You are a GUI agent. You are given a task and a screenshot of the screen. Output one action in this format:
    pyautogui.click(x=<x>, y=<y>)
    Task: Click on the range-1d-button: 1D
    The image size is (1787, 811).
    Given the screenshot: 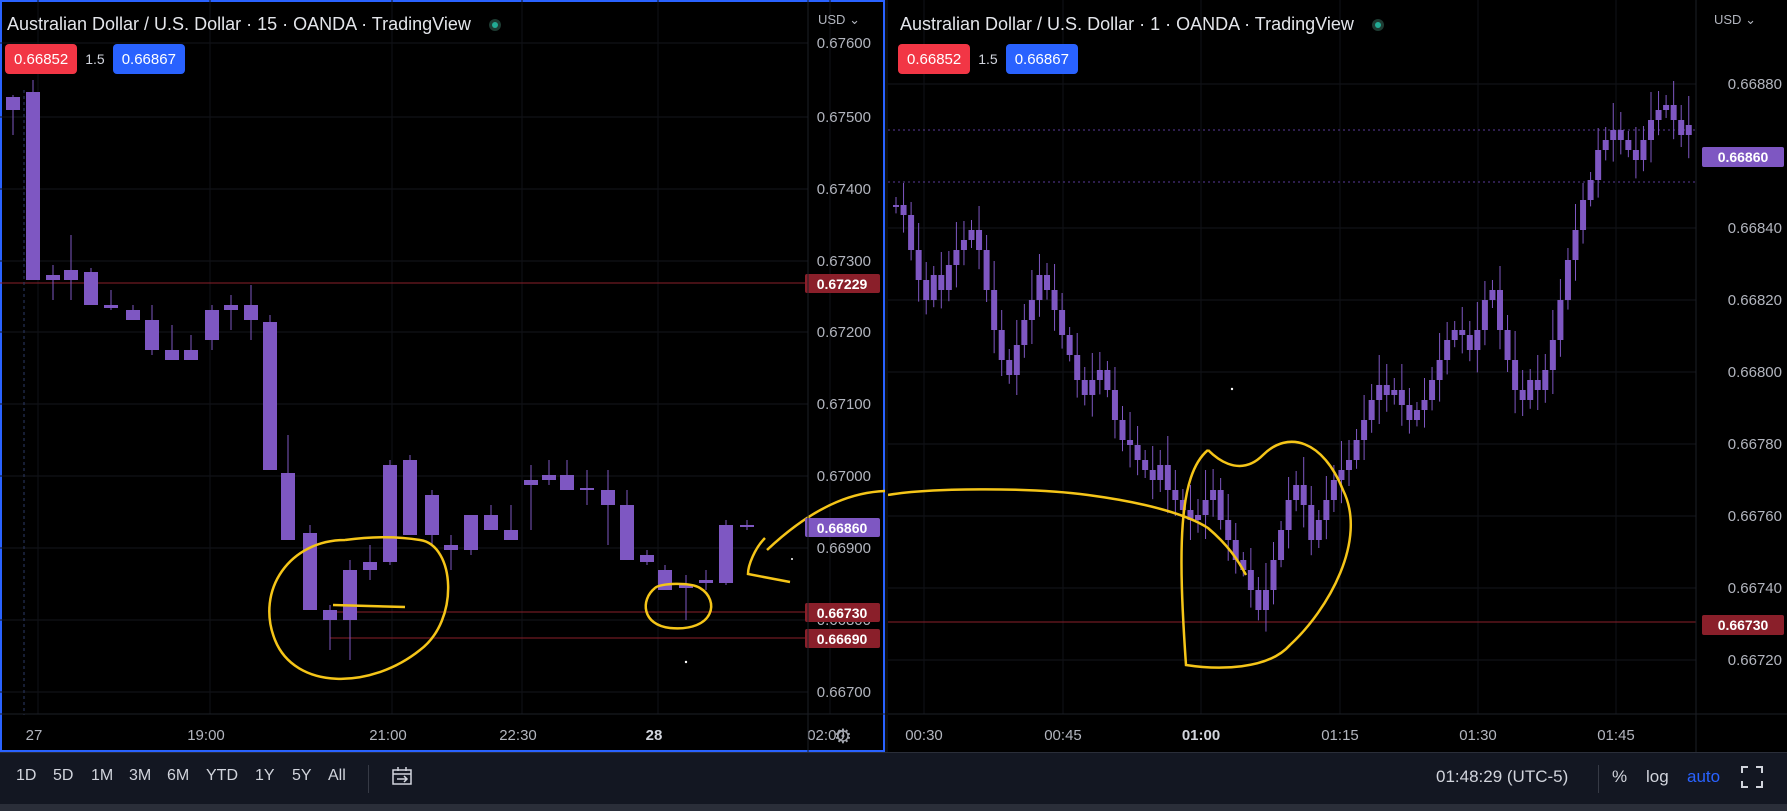 What is the action you would take?
    pyautogui.click(x=26, y=775)
    